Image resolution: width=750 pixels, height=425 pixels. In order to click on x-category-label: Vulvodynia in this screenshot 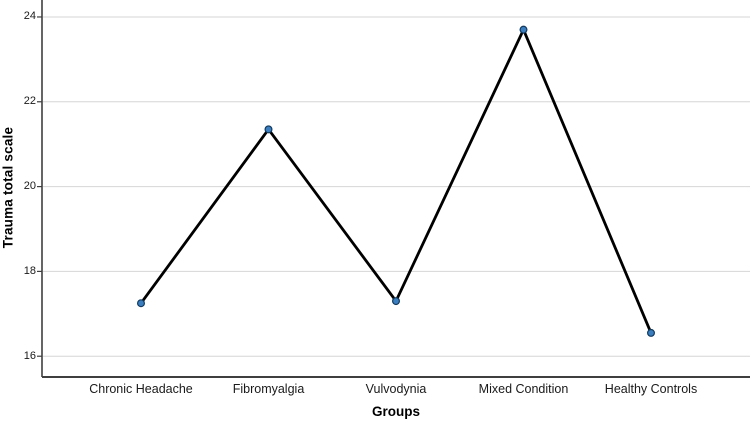, I will do `click(396, 389)`.